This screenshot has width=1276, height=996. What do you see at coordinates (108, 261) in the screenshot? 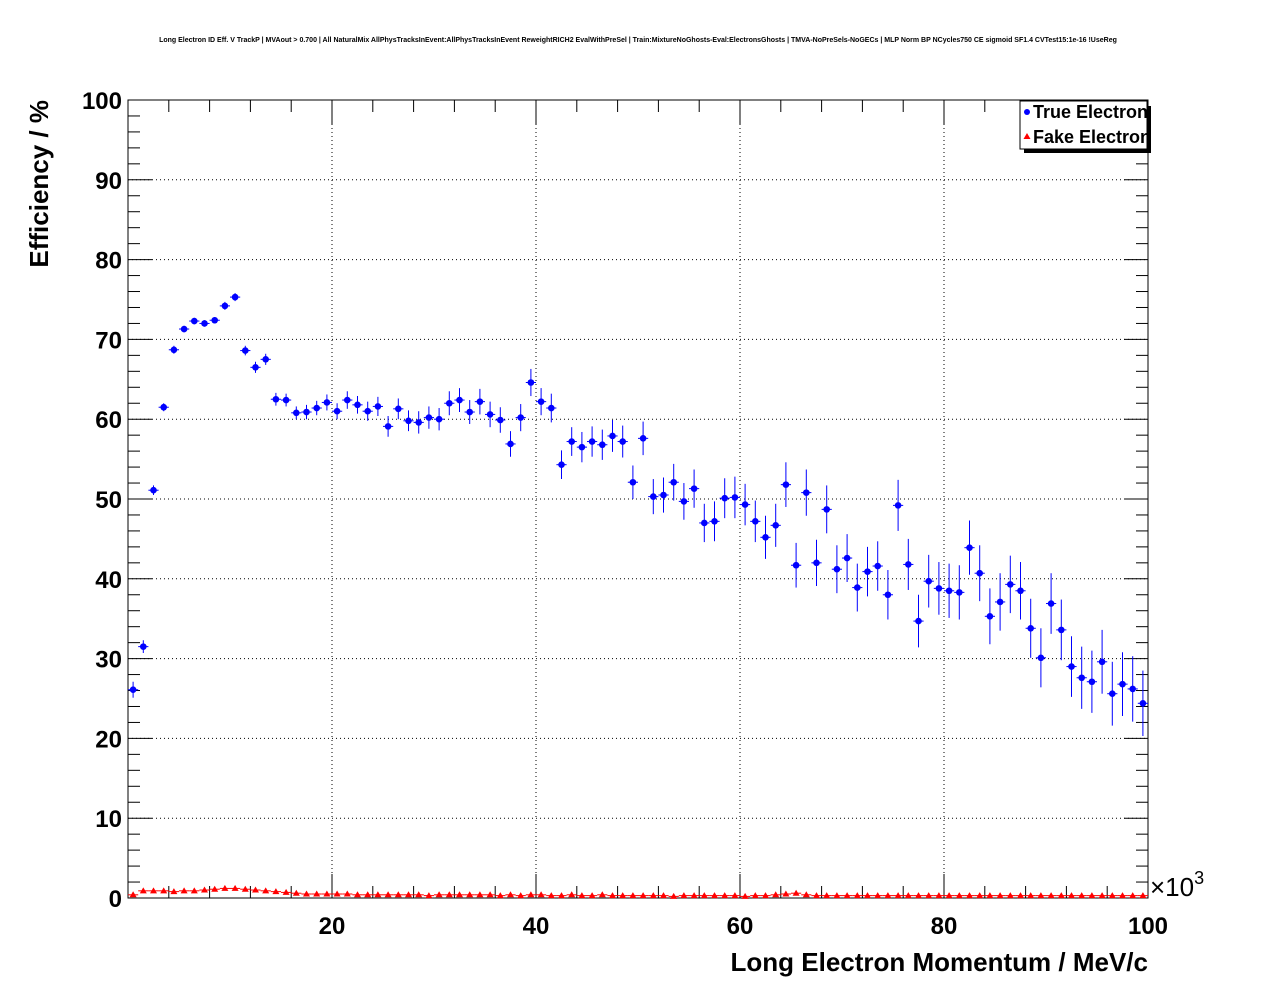
I see `y-tick-label: 80` at bounding box center [108, 261].